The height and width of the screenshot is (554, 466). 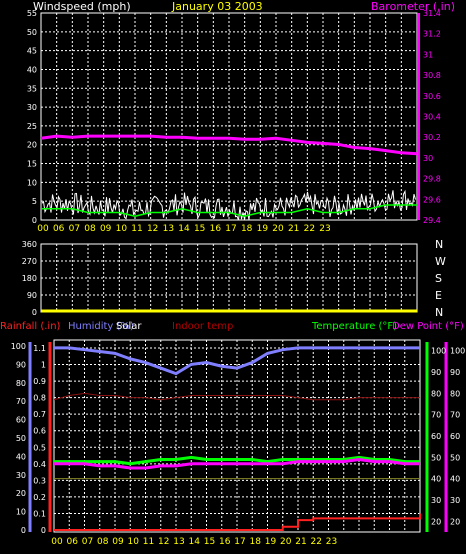 What do you see at coordinates (455, 393) in the screenshot?
I see `dewpoint-tick-label: 80` at bounding box center [455, 393].